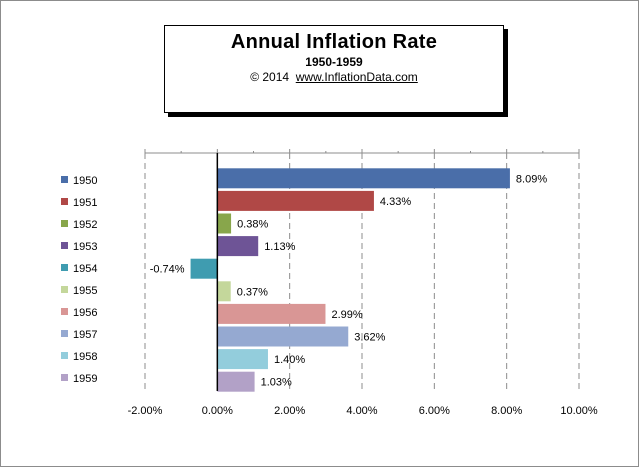  Describe the element at coordinates (369, 338) in the screenshot. I see `data-label-1957: 3.62%` at that location.